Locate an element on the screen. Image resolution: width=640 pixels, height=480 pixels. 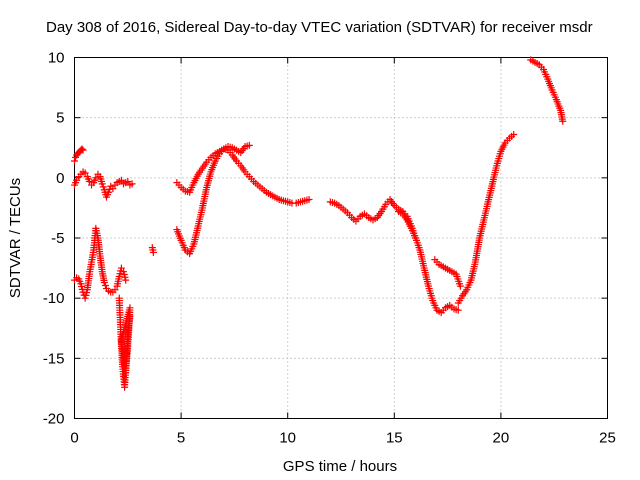
x-tick-label: 25 is located at coordinates (607, 438).